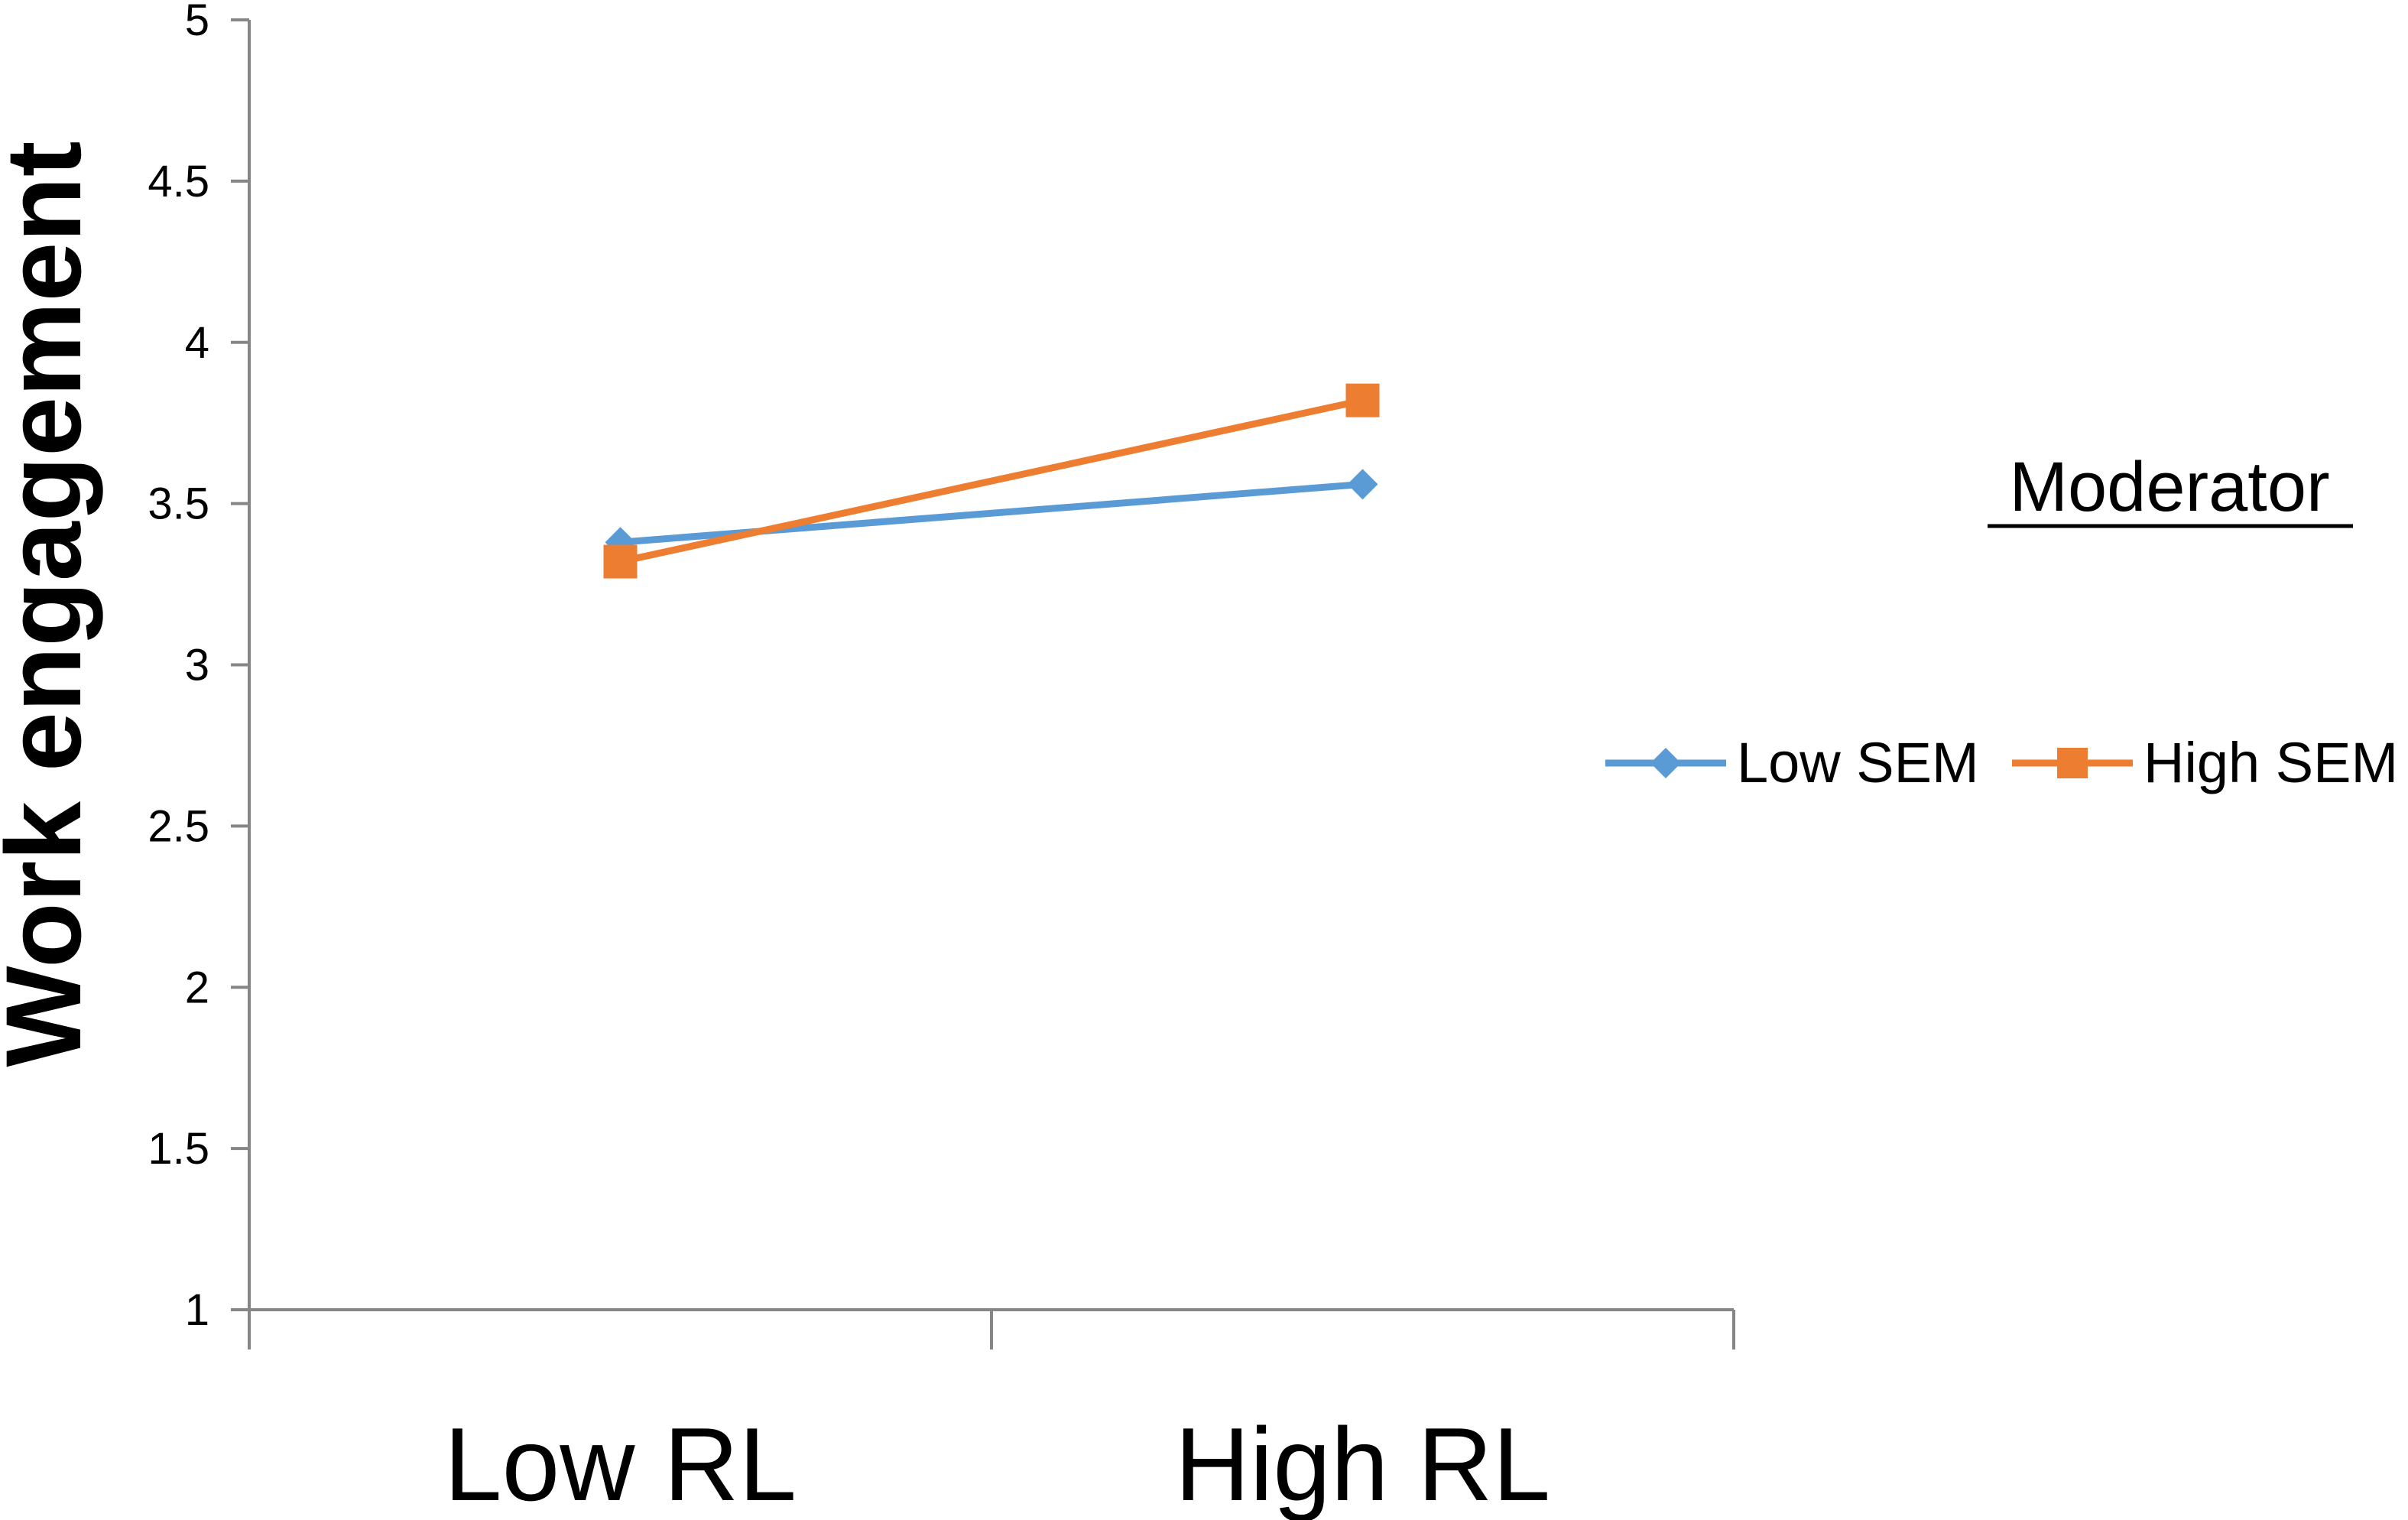 This screenshot has height=1520, width=2408. Describe the element at coordinates (621, 1463) in the screenshot. I see `x-category-label: Low RL` at that location.